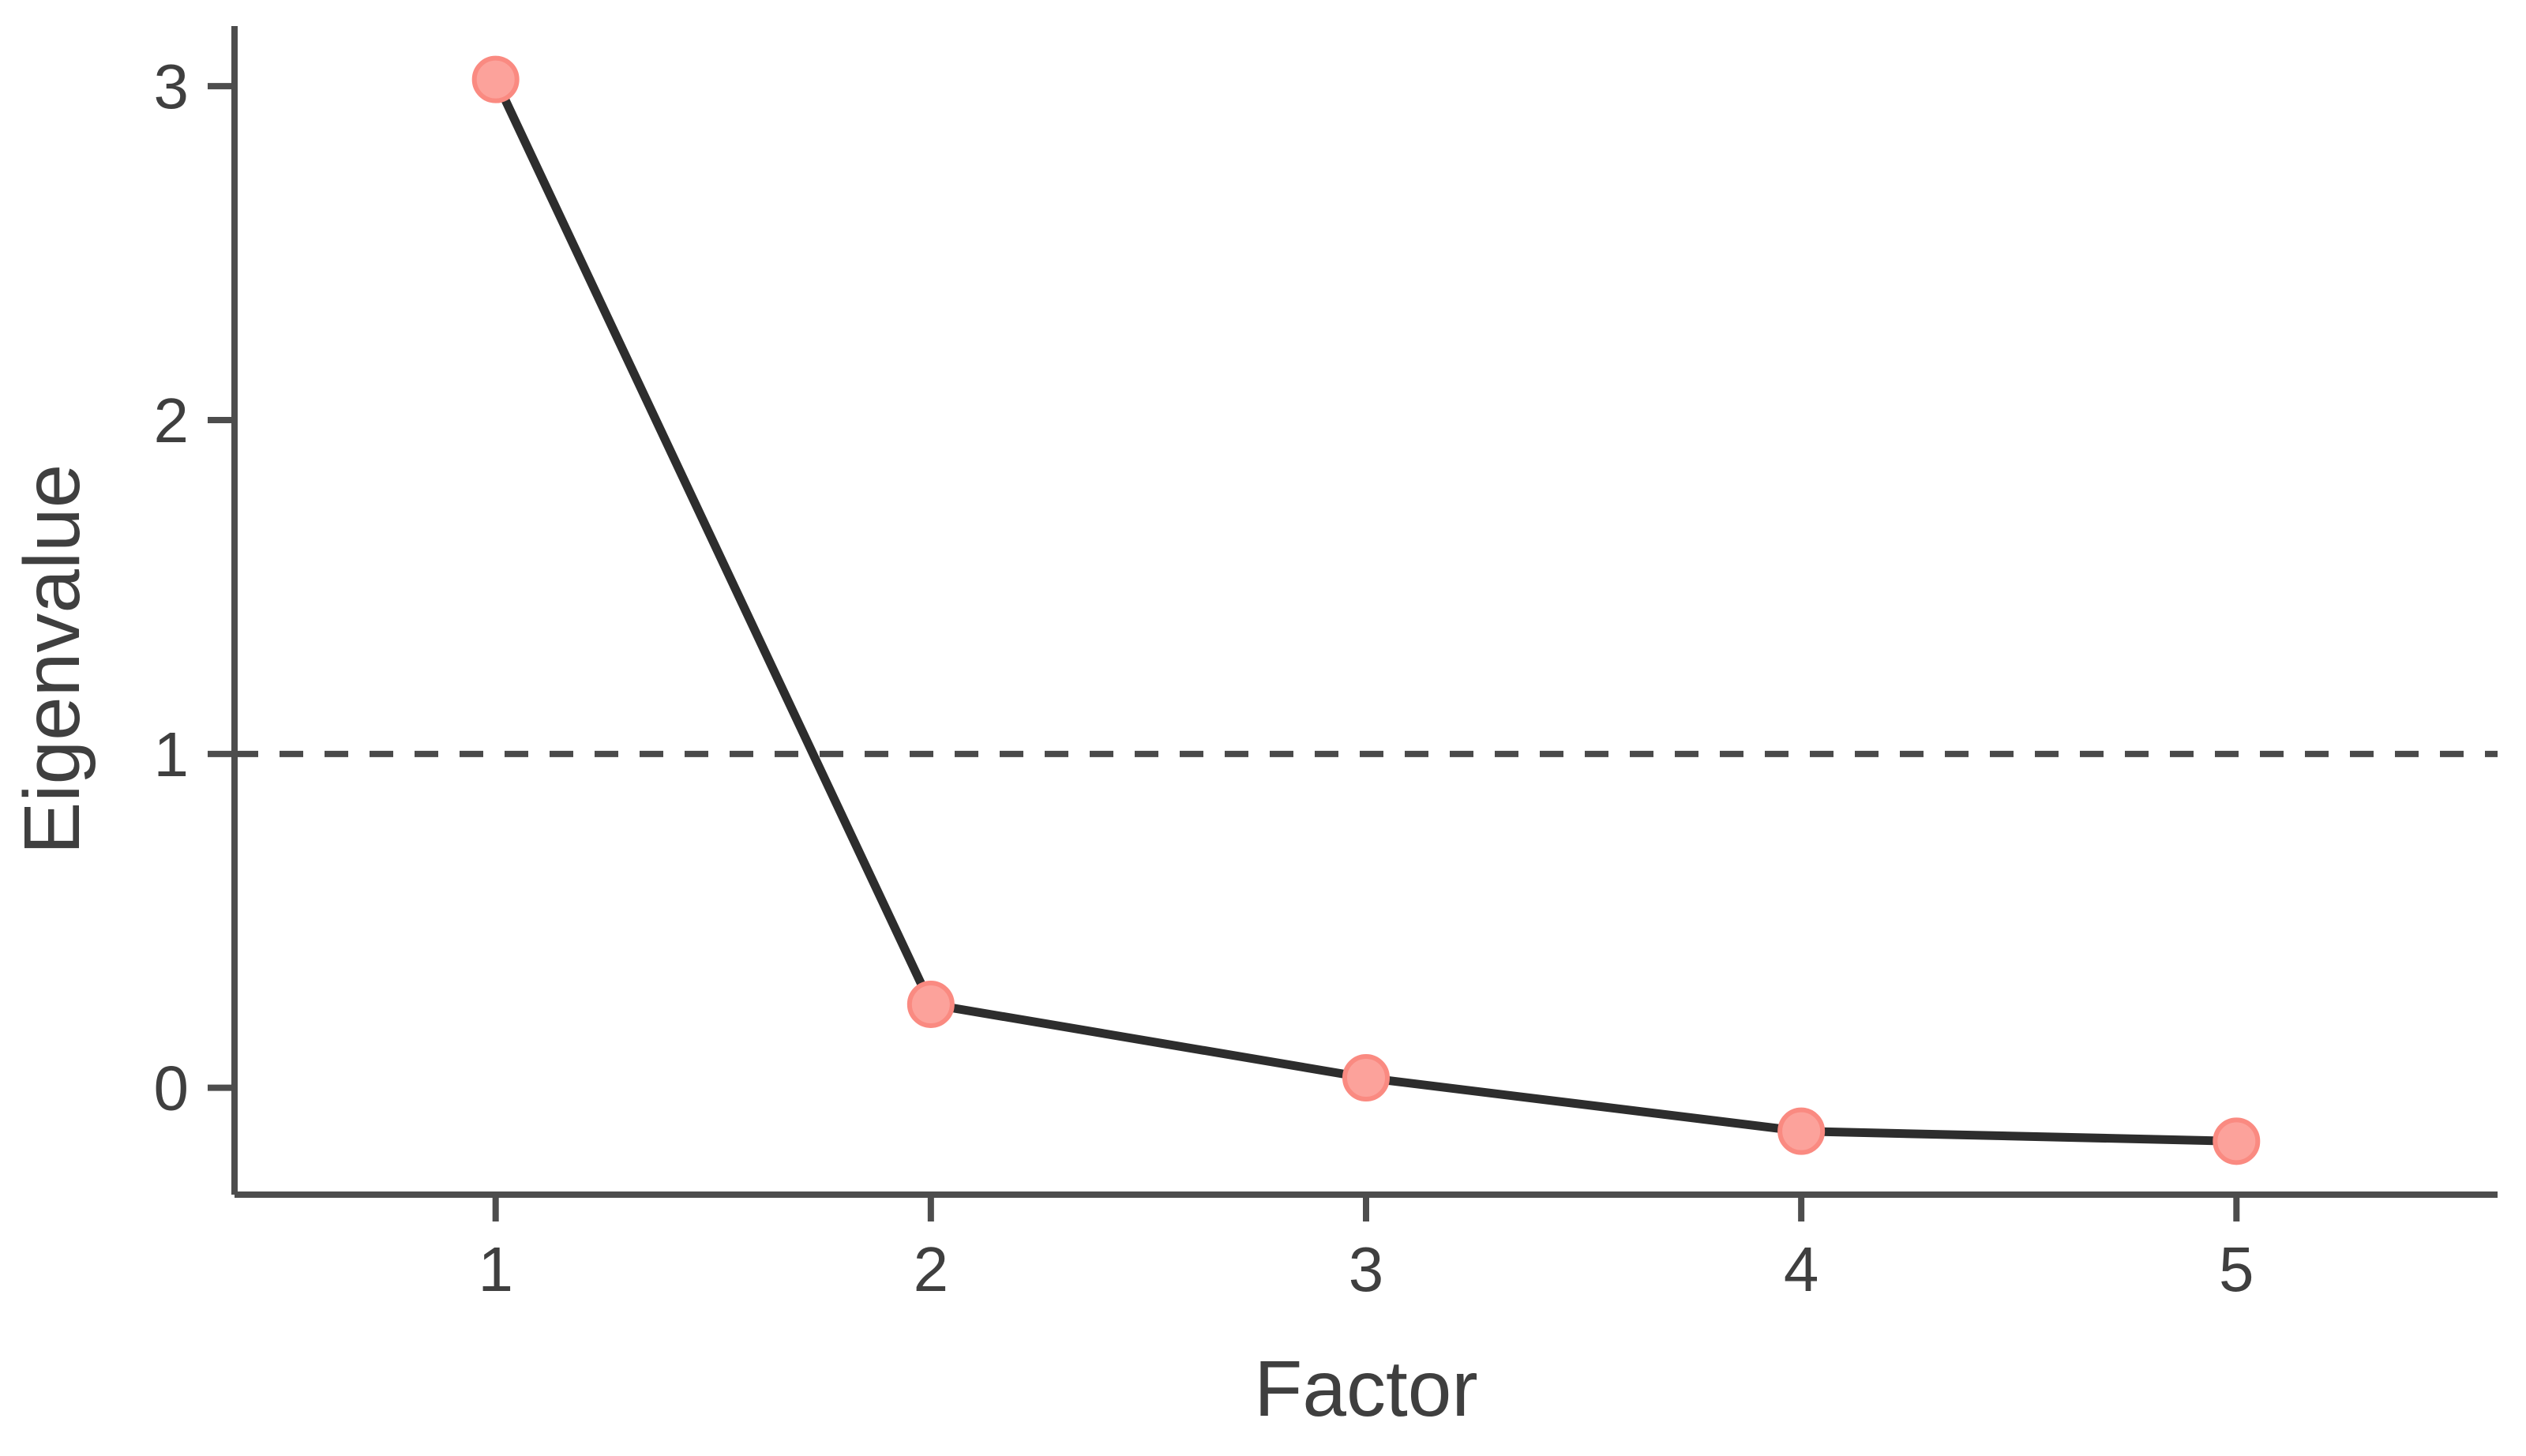 The height and width of the screenshot is (1456, 2526). What do you see at coordinates (1801, 1269) in the screenshot?
I see `x-axis-tick-label: 4` at bounding box center [1801, 1269].